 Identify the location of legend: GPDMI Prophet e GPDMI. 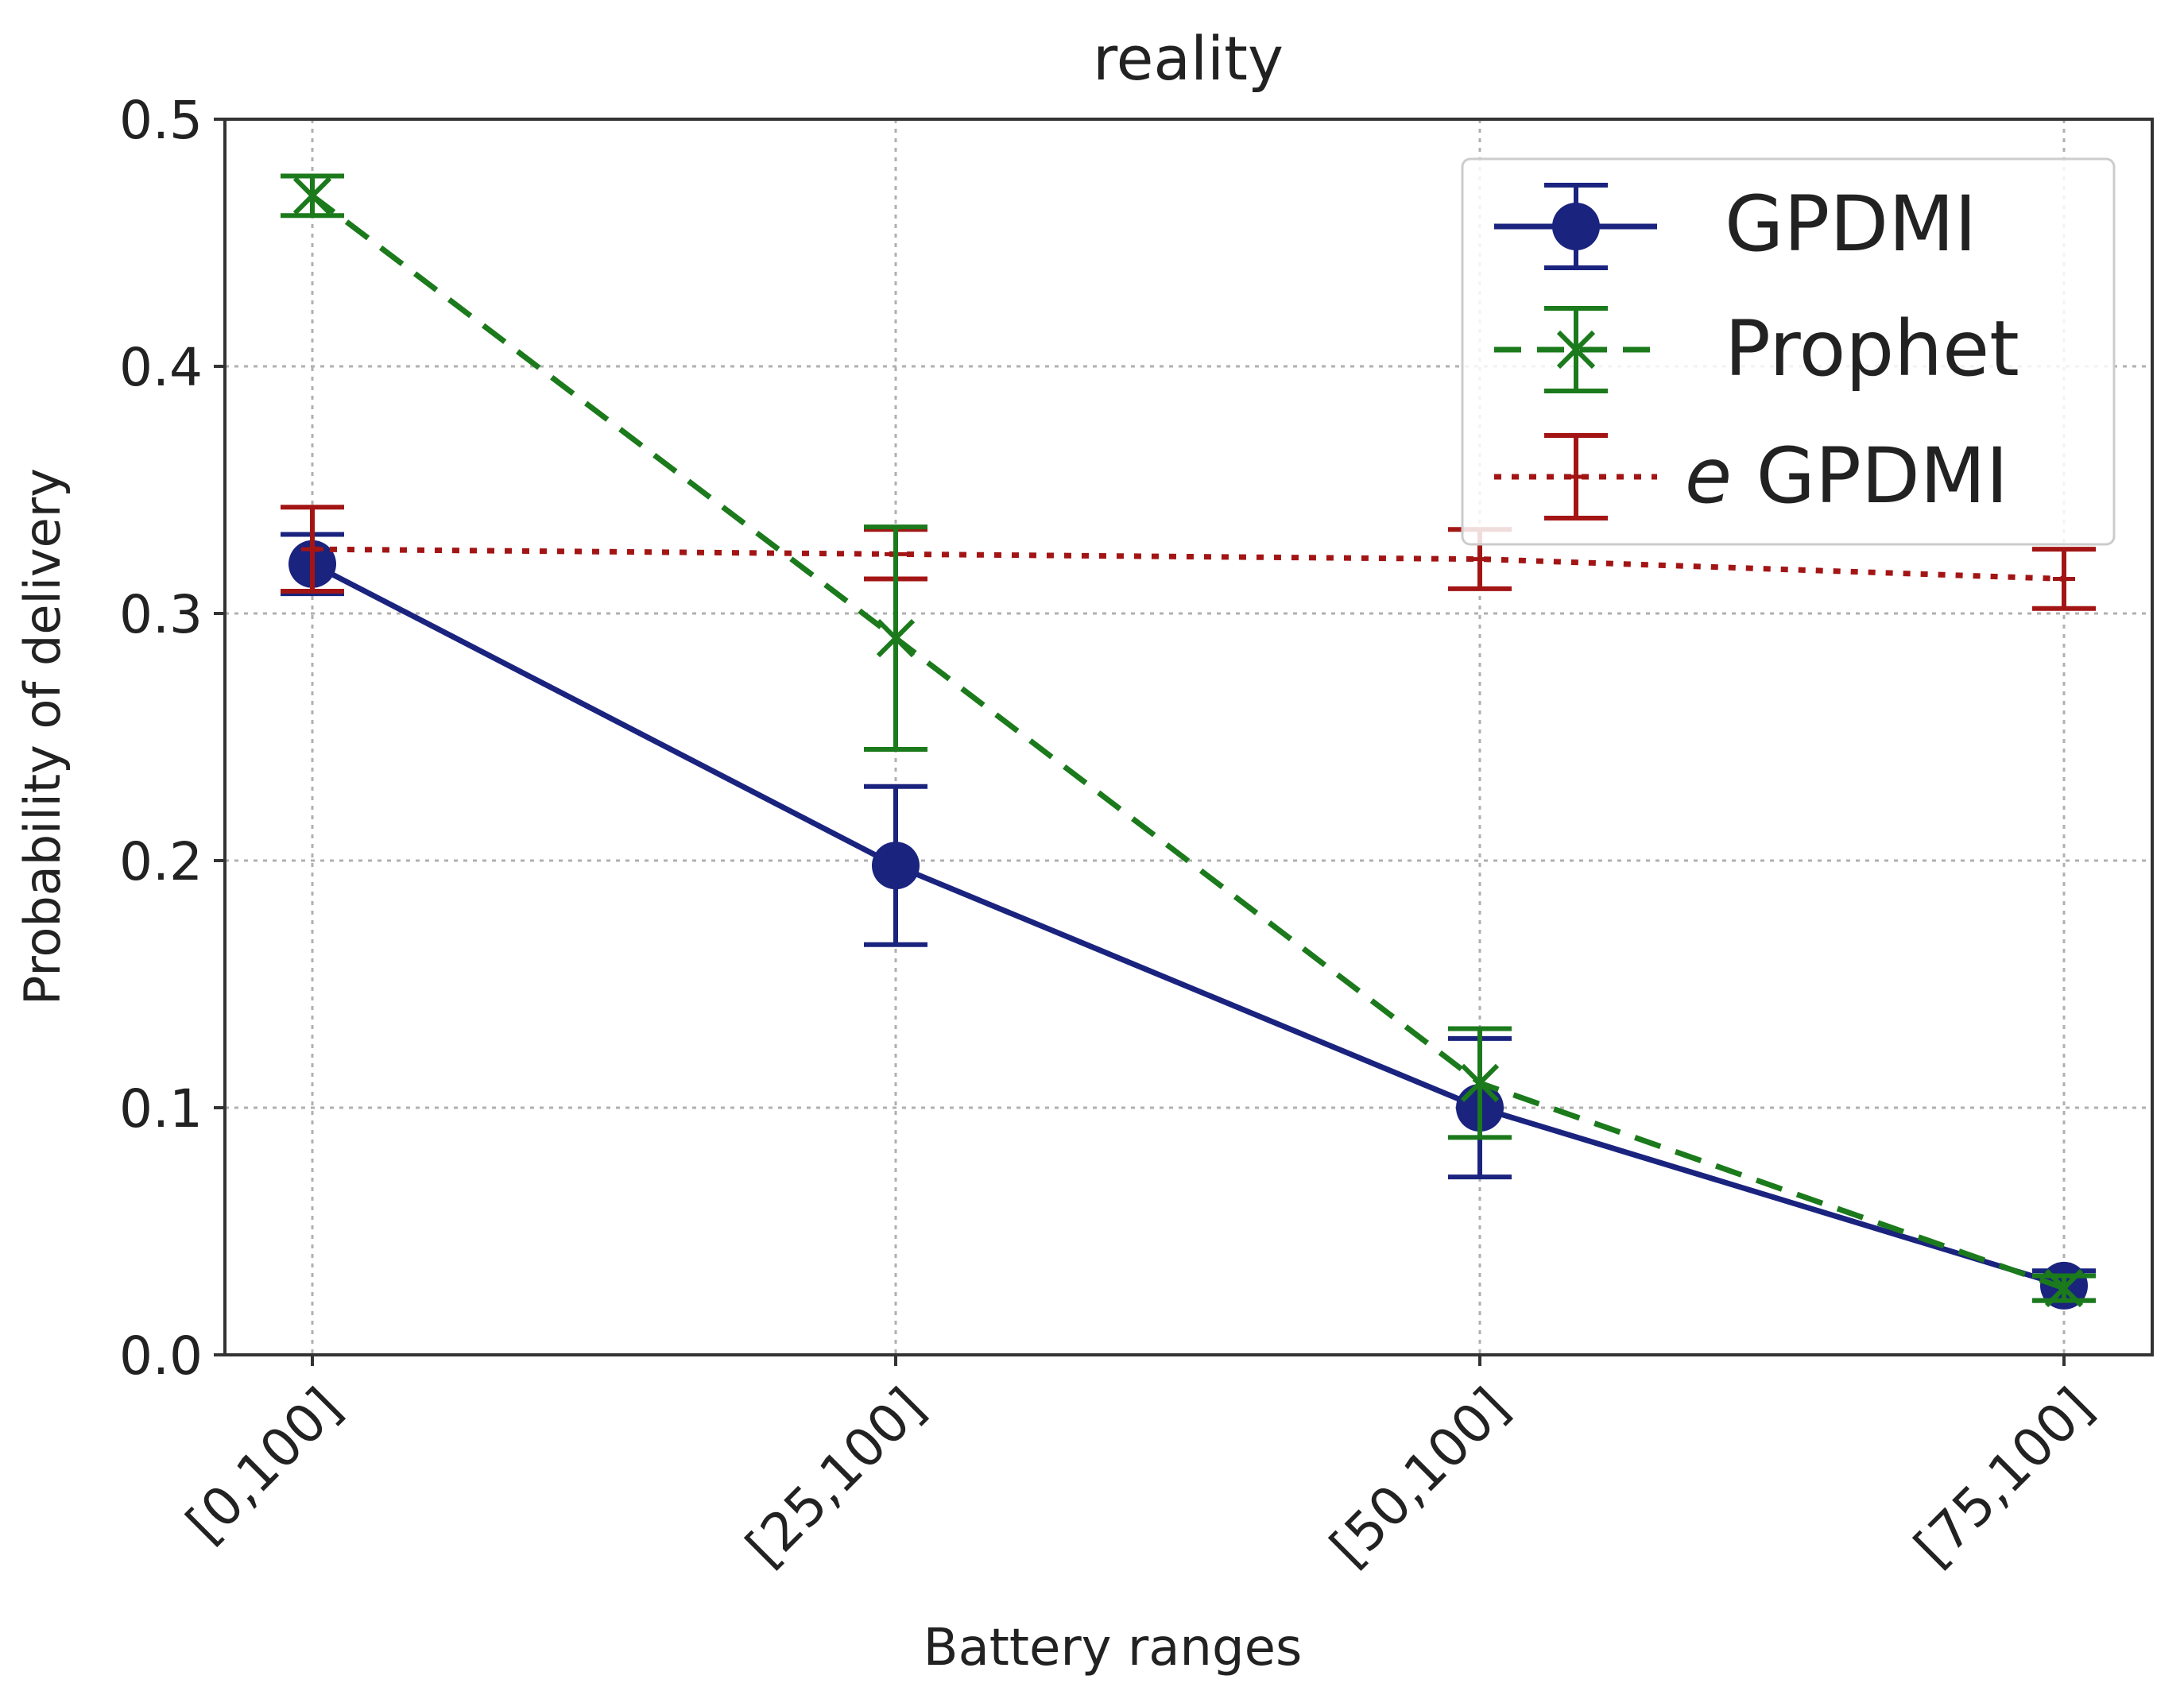
(1788, 351).